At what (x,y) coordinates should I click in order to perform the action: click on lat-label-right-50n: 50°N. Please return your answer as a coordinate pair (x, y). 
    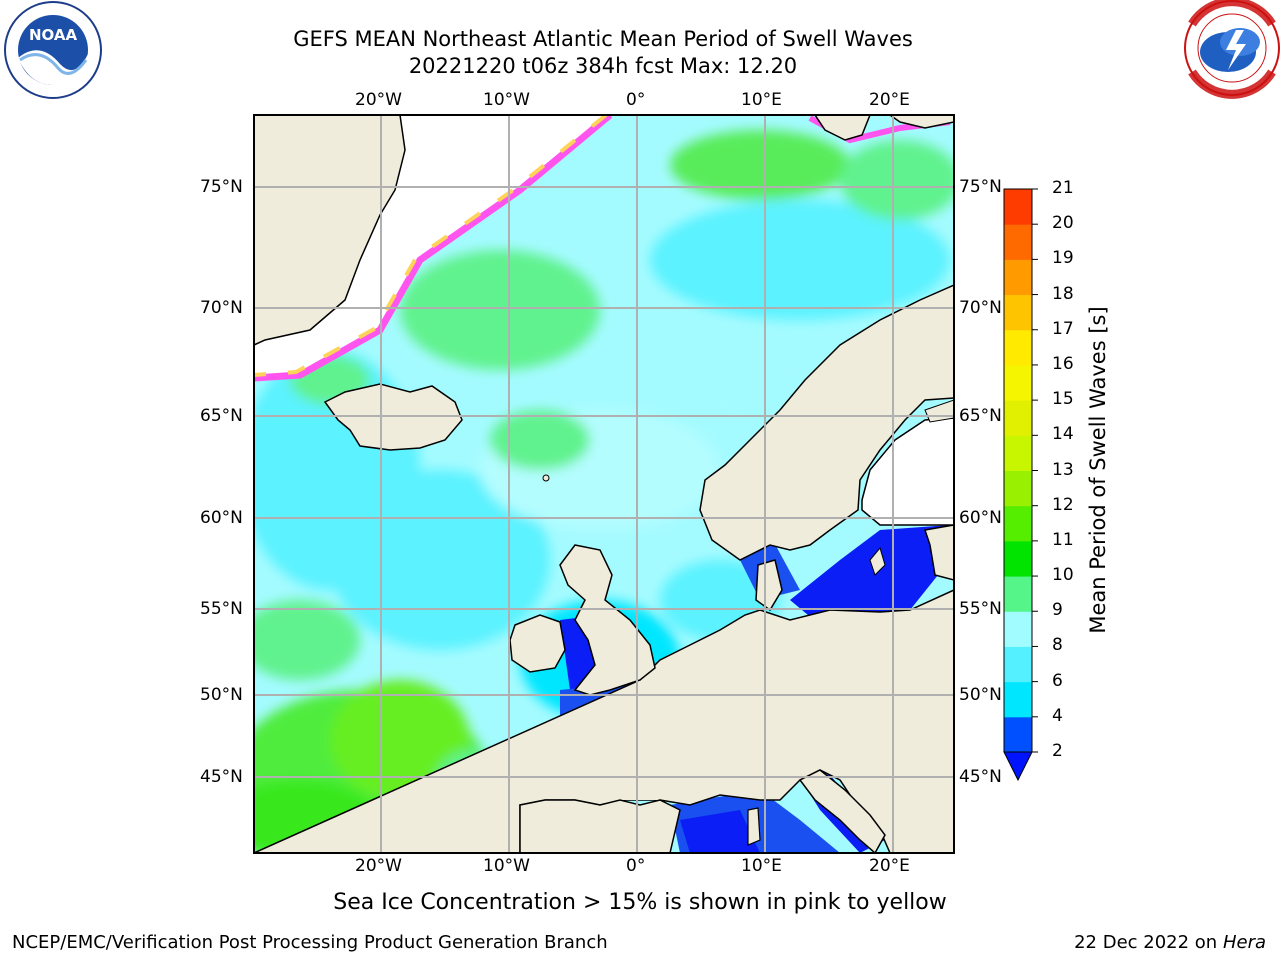
    Looking at the image, I should click on (980, 695).